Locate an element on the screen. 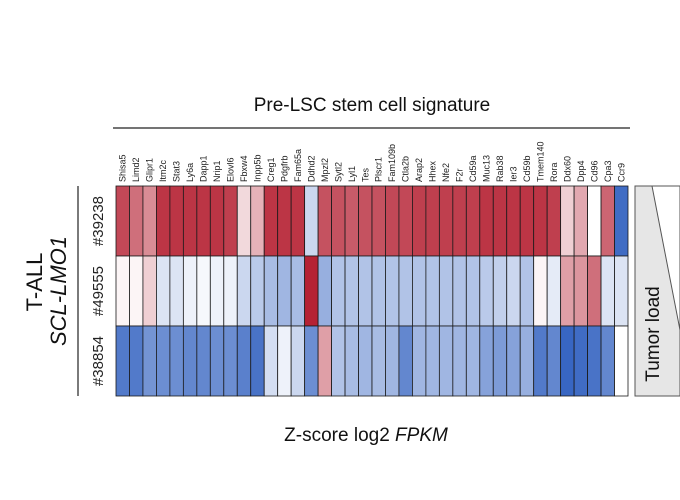 The height and width of the screenshot is (500, 680). tumor-load-triangle is located at coordinates (665, 258).